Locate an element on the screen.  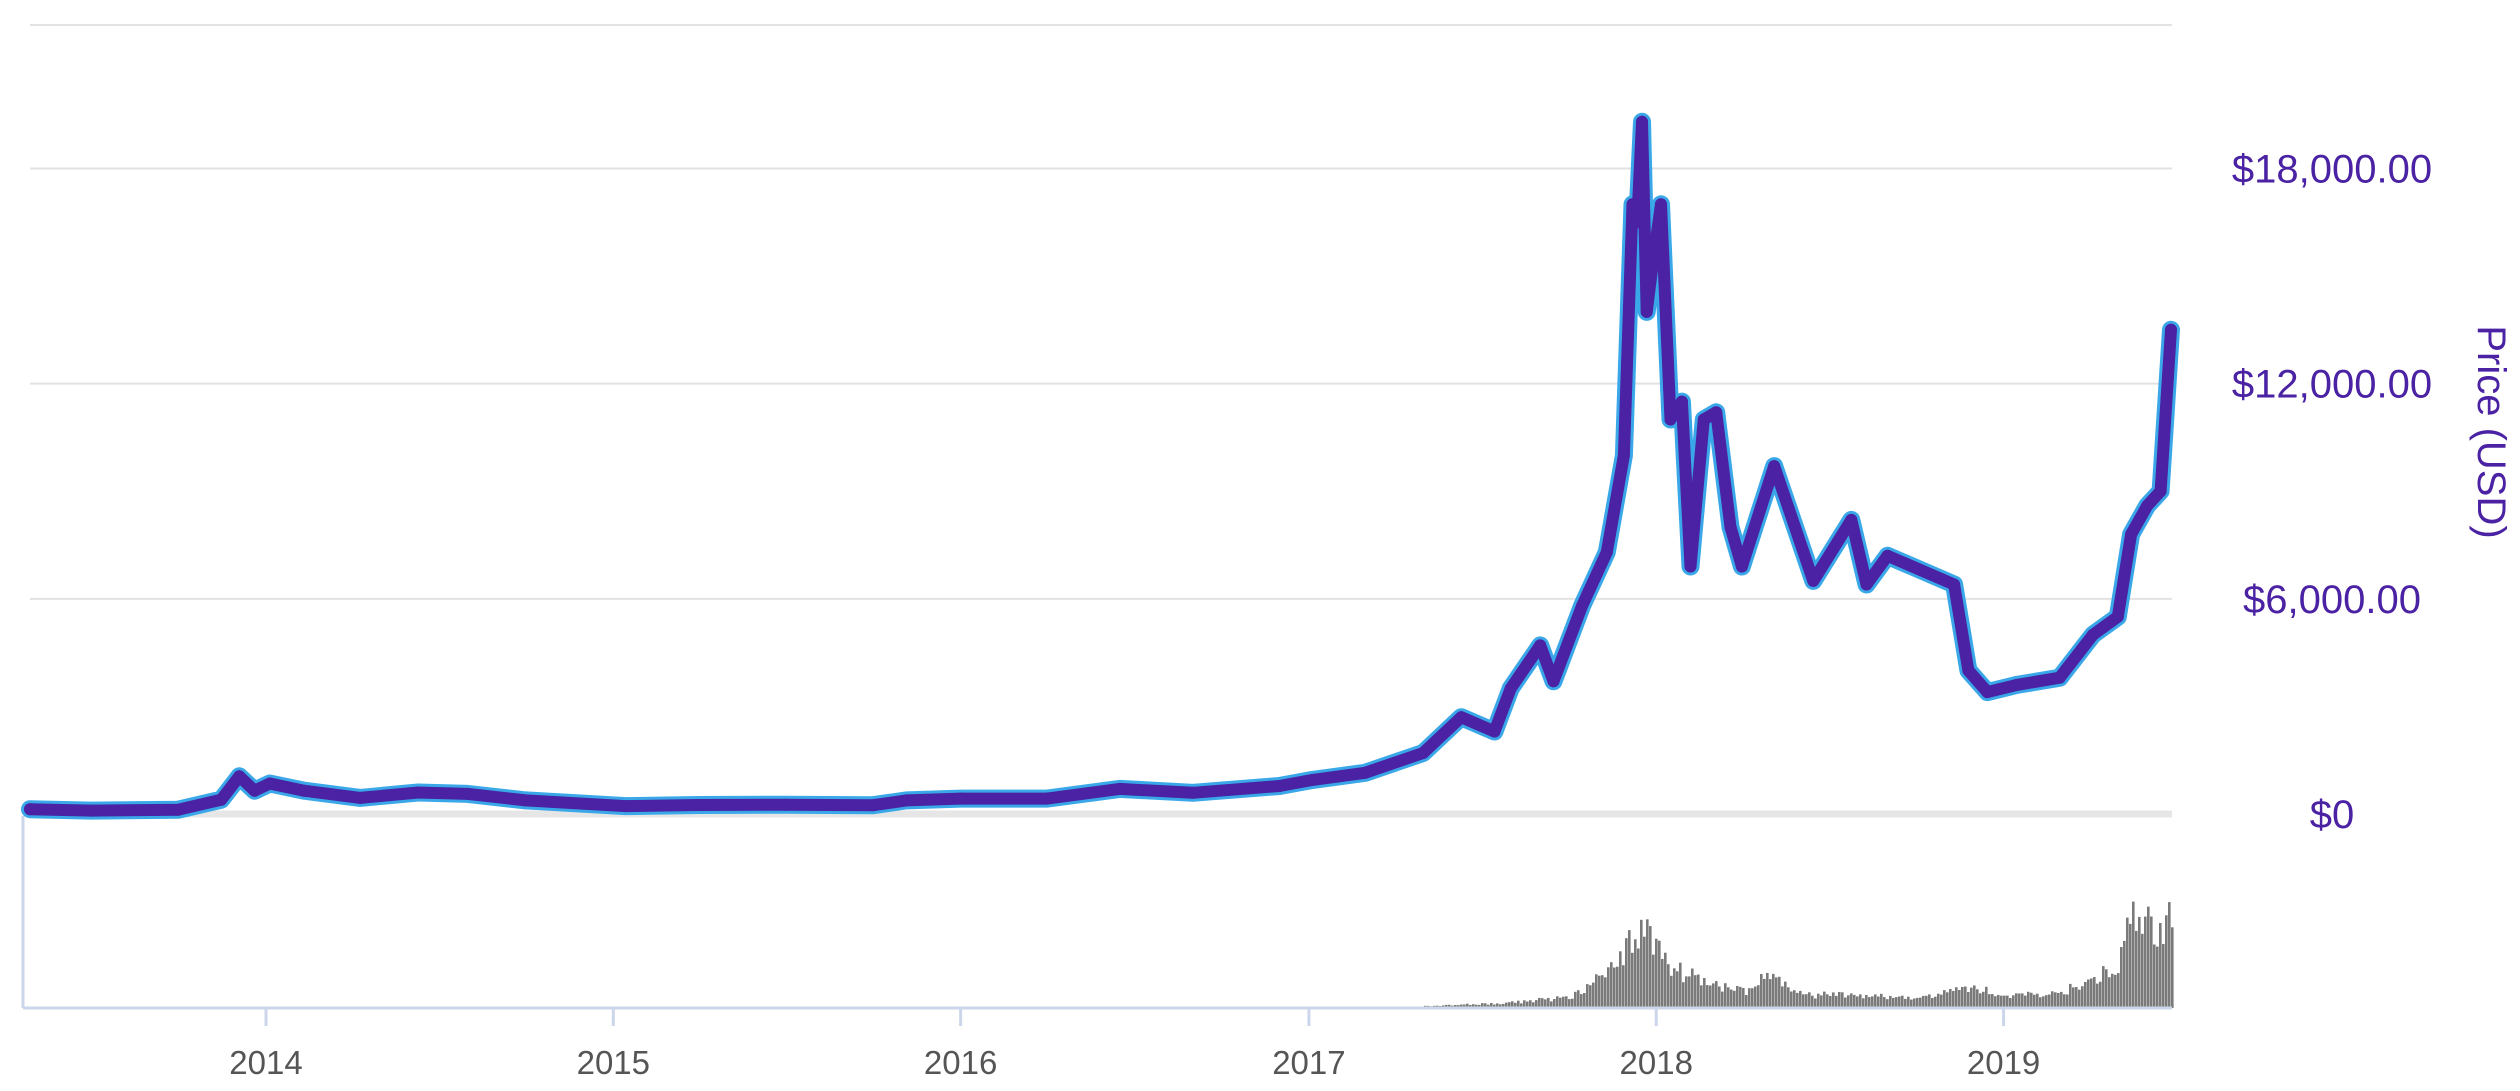
x-axis-ticks: 2014 2015 2016 2017 2018 2019 is located at coordinates (1134, 1044).